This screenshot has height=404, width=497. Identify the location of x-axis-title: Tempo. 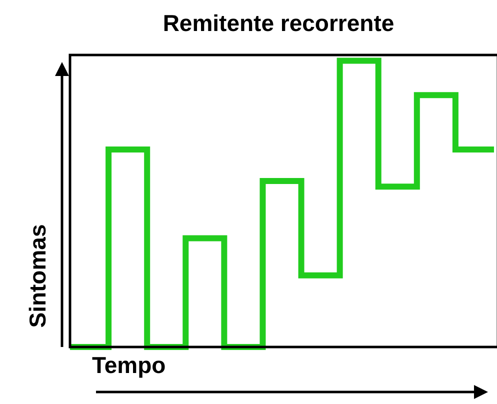
(129, 365).